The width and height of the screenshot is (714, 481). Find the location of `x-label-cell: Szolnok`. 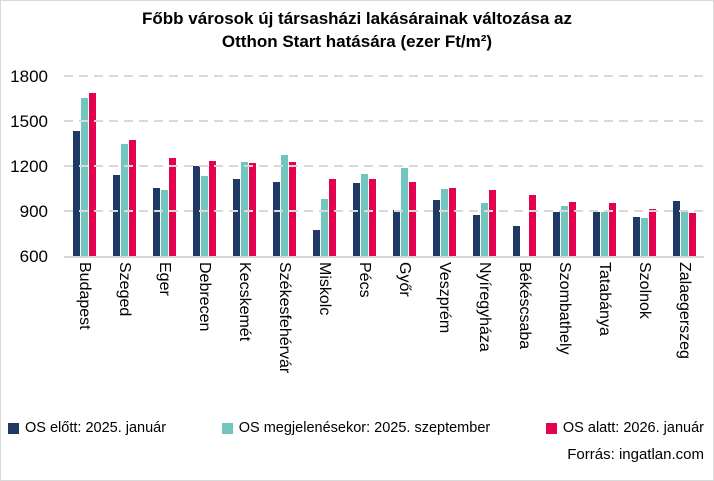

x-label-cell: Szolnok is located at coordinates (644, 338).